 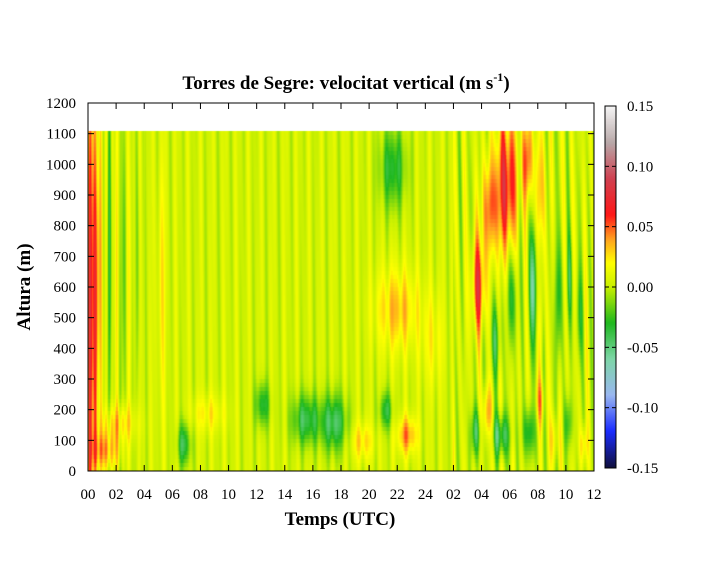 What do you see at coordinates (73, 472) in the screenshot?
I see `y-tick-label: 0` at bounding box center [73, 472].